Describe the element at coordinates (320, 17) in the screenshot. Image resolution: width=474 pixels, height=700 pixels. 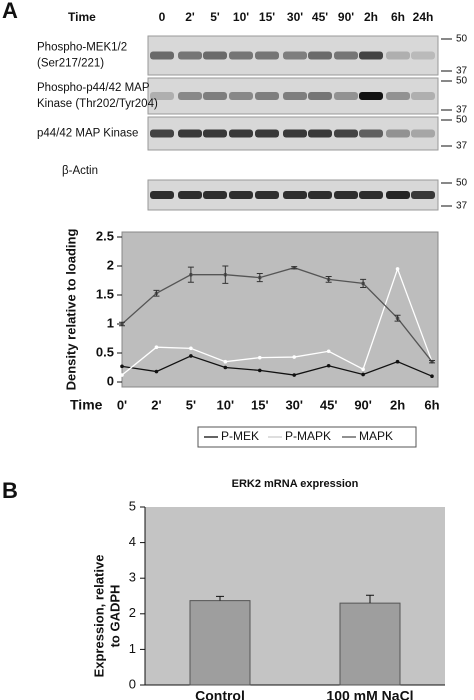
I see `time-tick: 45'` at that location.